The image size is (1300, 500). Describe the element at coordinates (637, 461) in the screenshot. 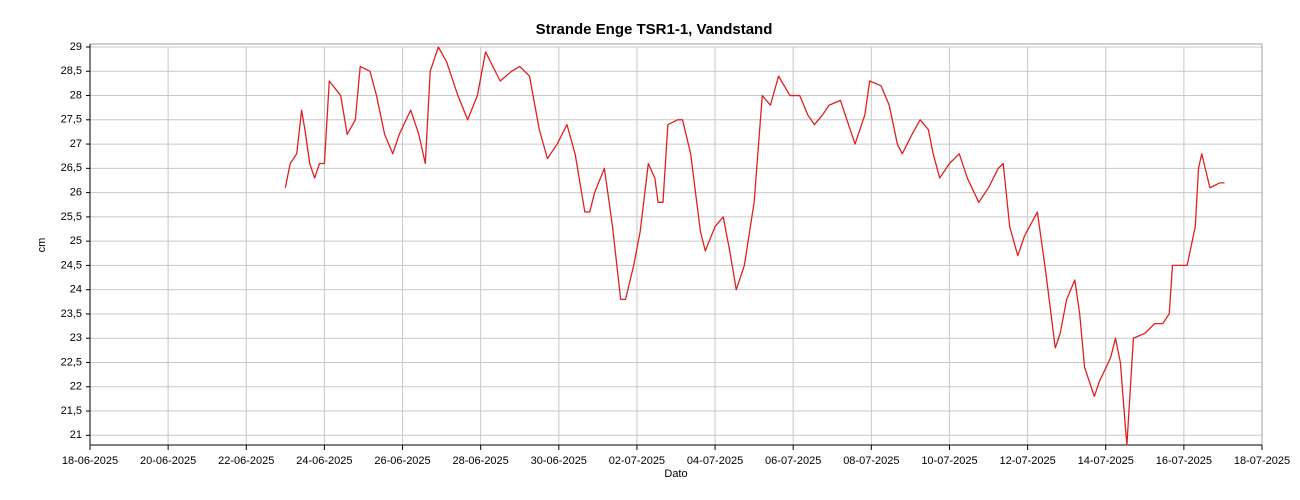

I see `x-tick-label: 02-07-2025` at that location.